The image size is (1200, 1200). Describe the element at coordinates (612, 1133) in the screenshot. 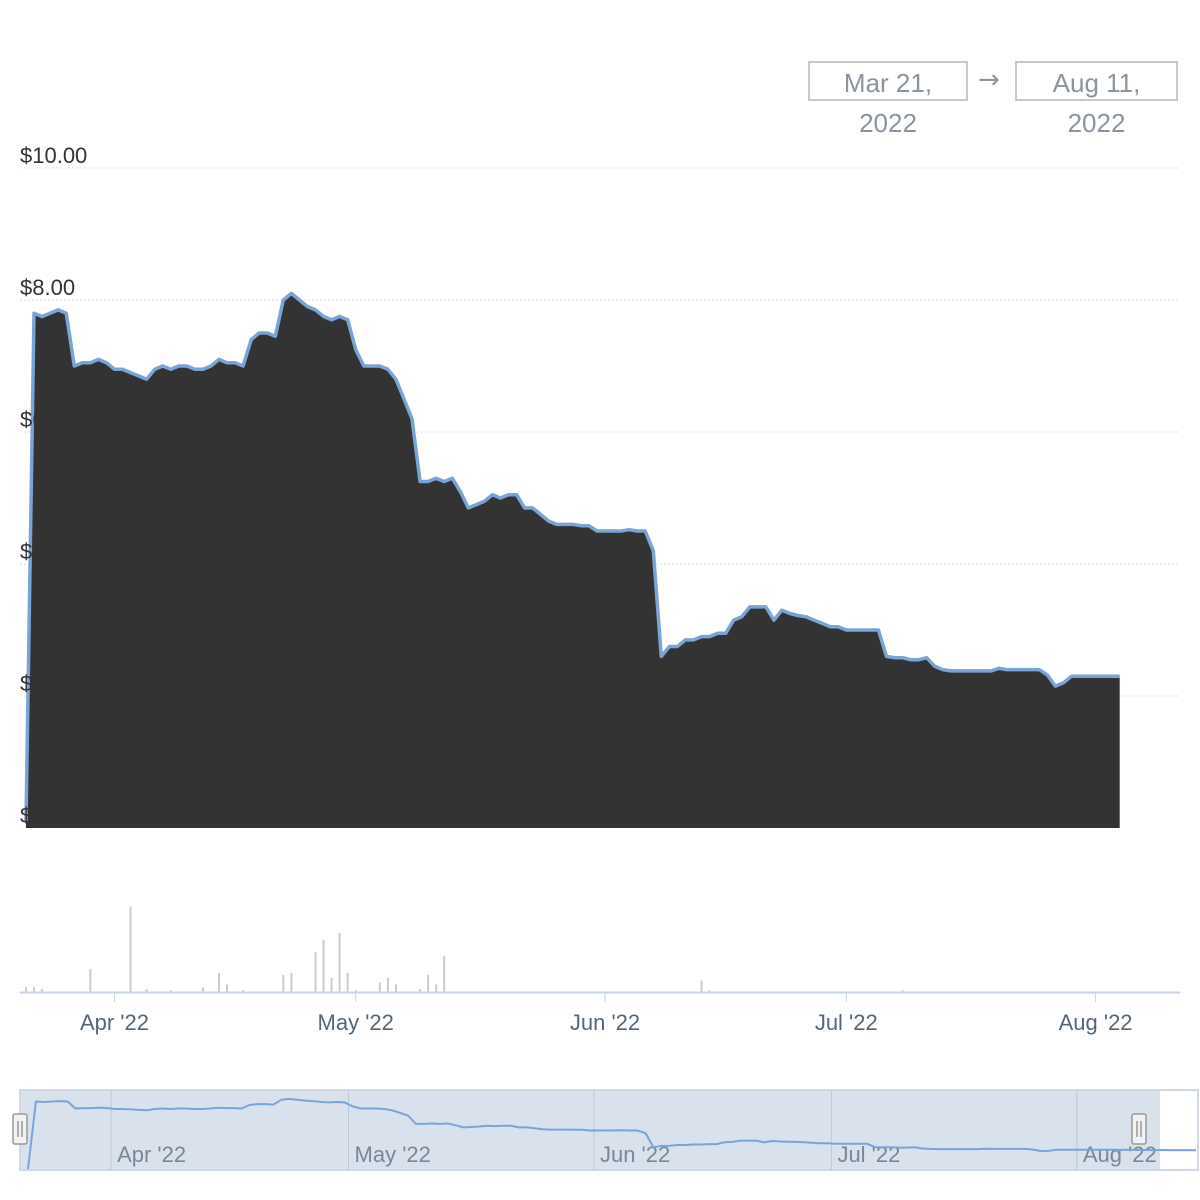

I see `navigator-series-line` at that location.